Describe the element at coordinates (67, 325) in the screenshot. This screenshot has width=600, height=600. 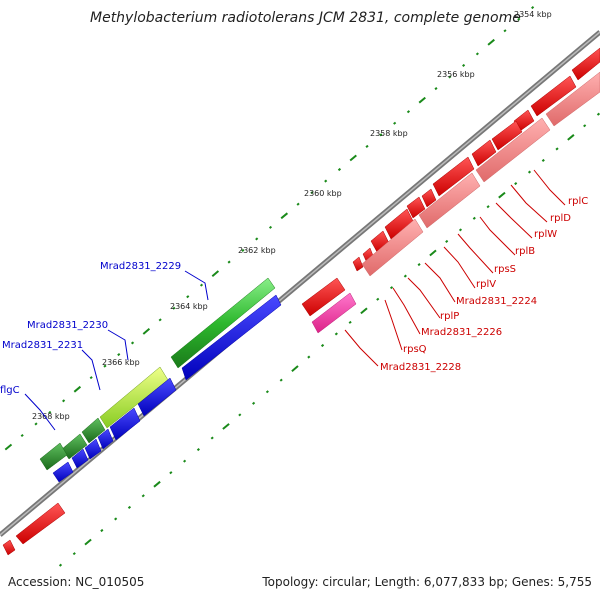
I see `gene-label-mrad2831-2230: Mrad2831_2230` at that location.